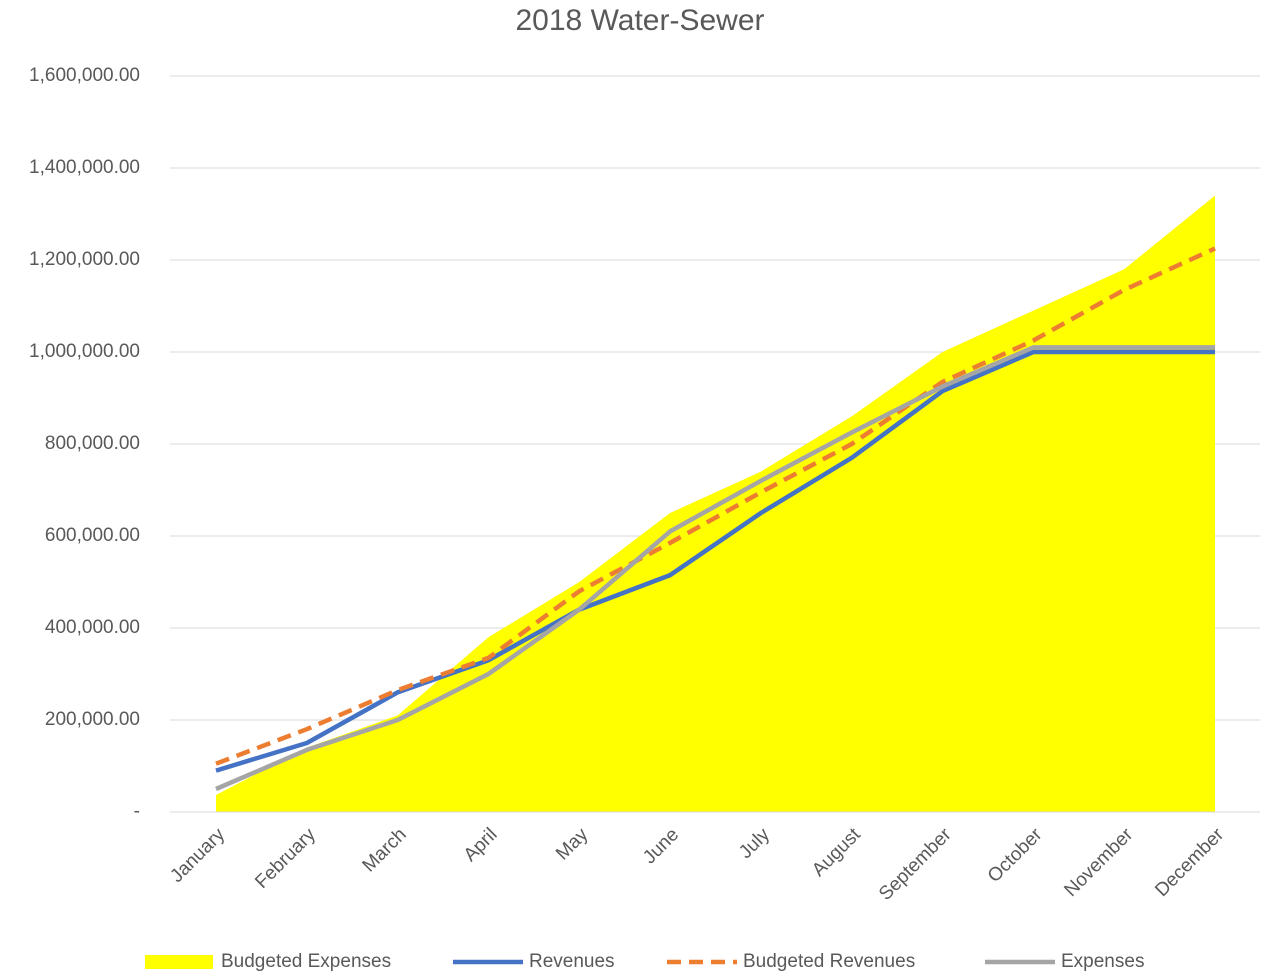 The image size is (1261, 977). Describe the element at coordinates (197, 855) in the screenshot. I see `x-tick-label: January` at that location.